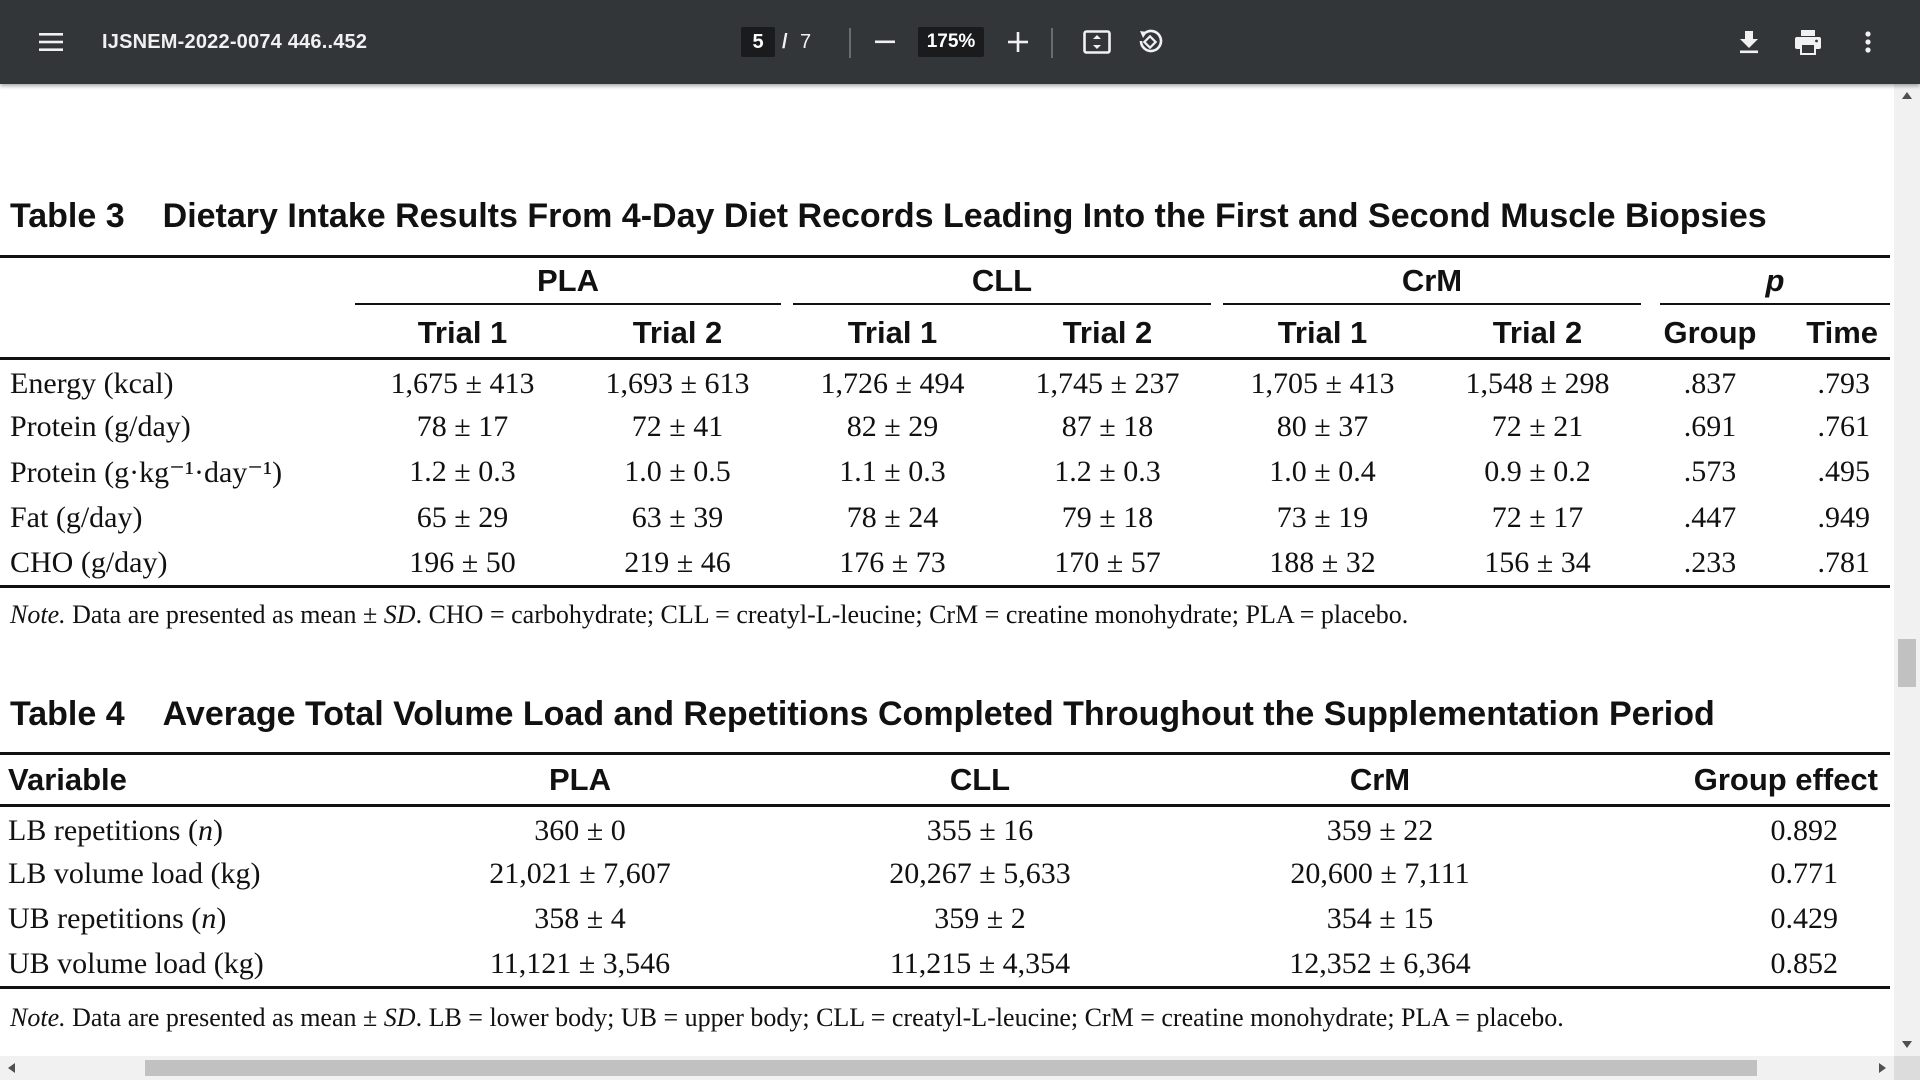 The image size is (1920, 1080). I want to click on table-cell: 82 ± 29, so click(892, 426).